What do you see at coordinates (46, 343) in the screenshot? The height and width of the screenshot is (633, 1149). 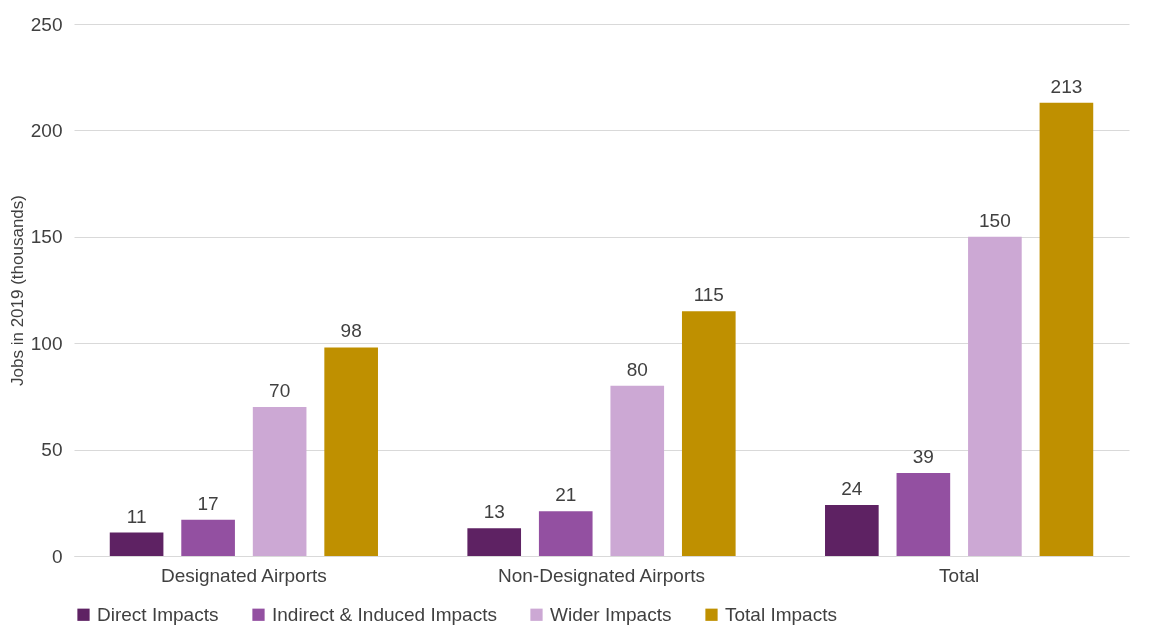 I see `y-tick-label: 100` at bounding box center [46, 343].